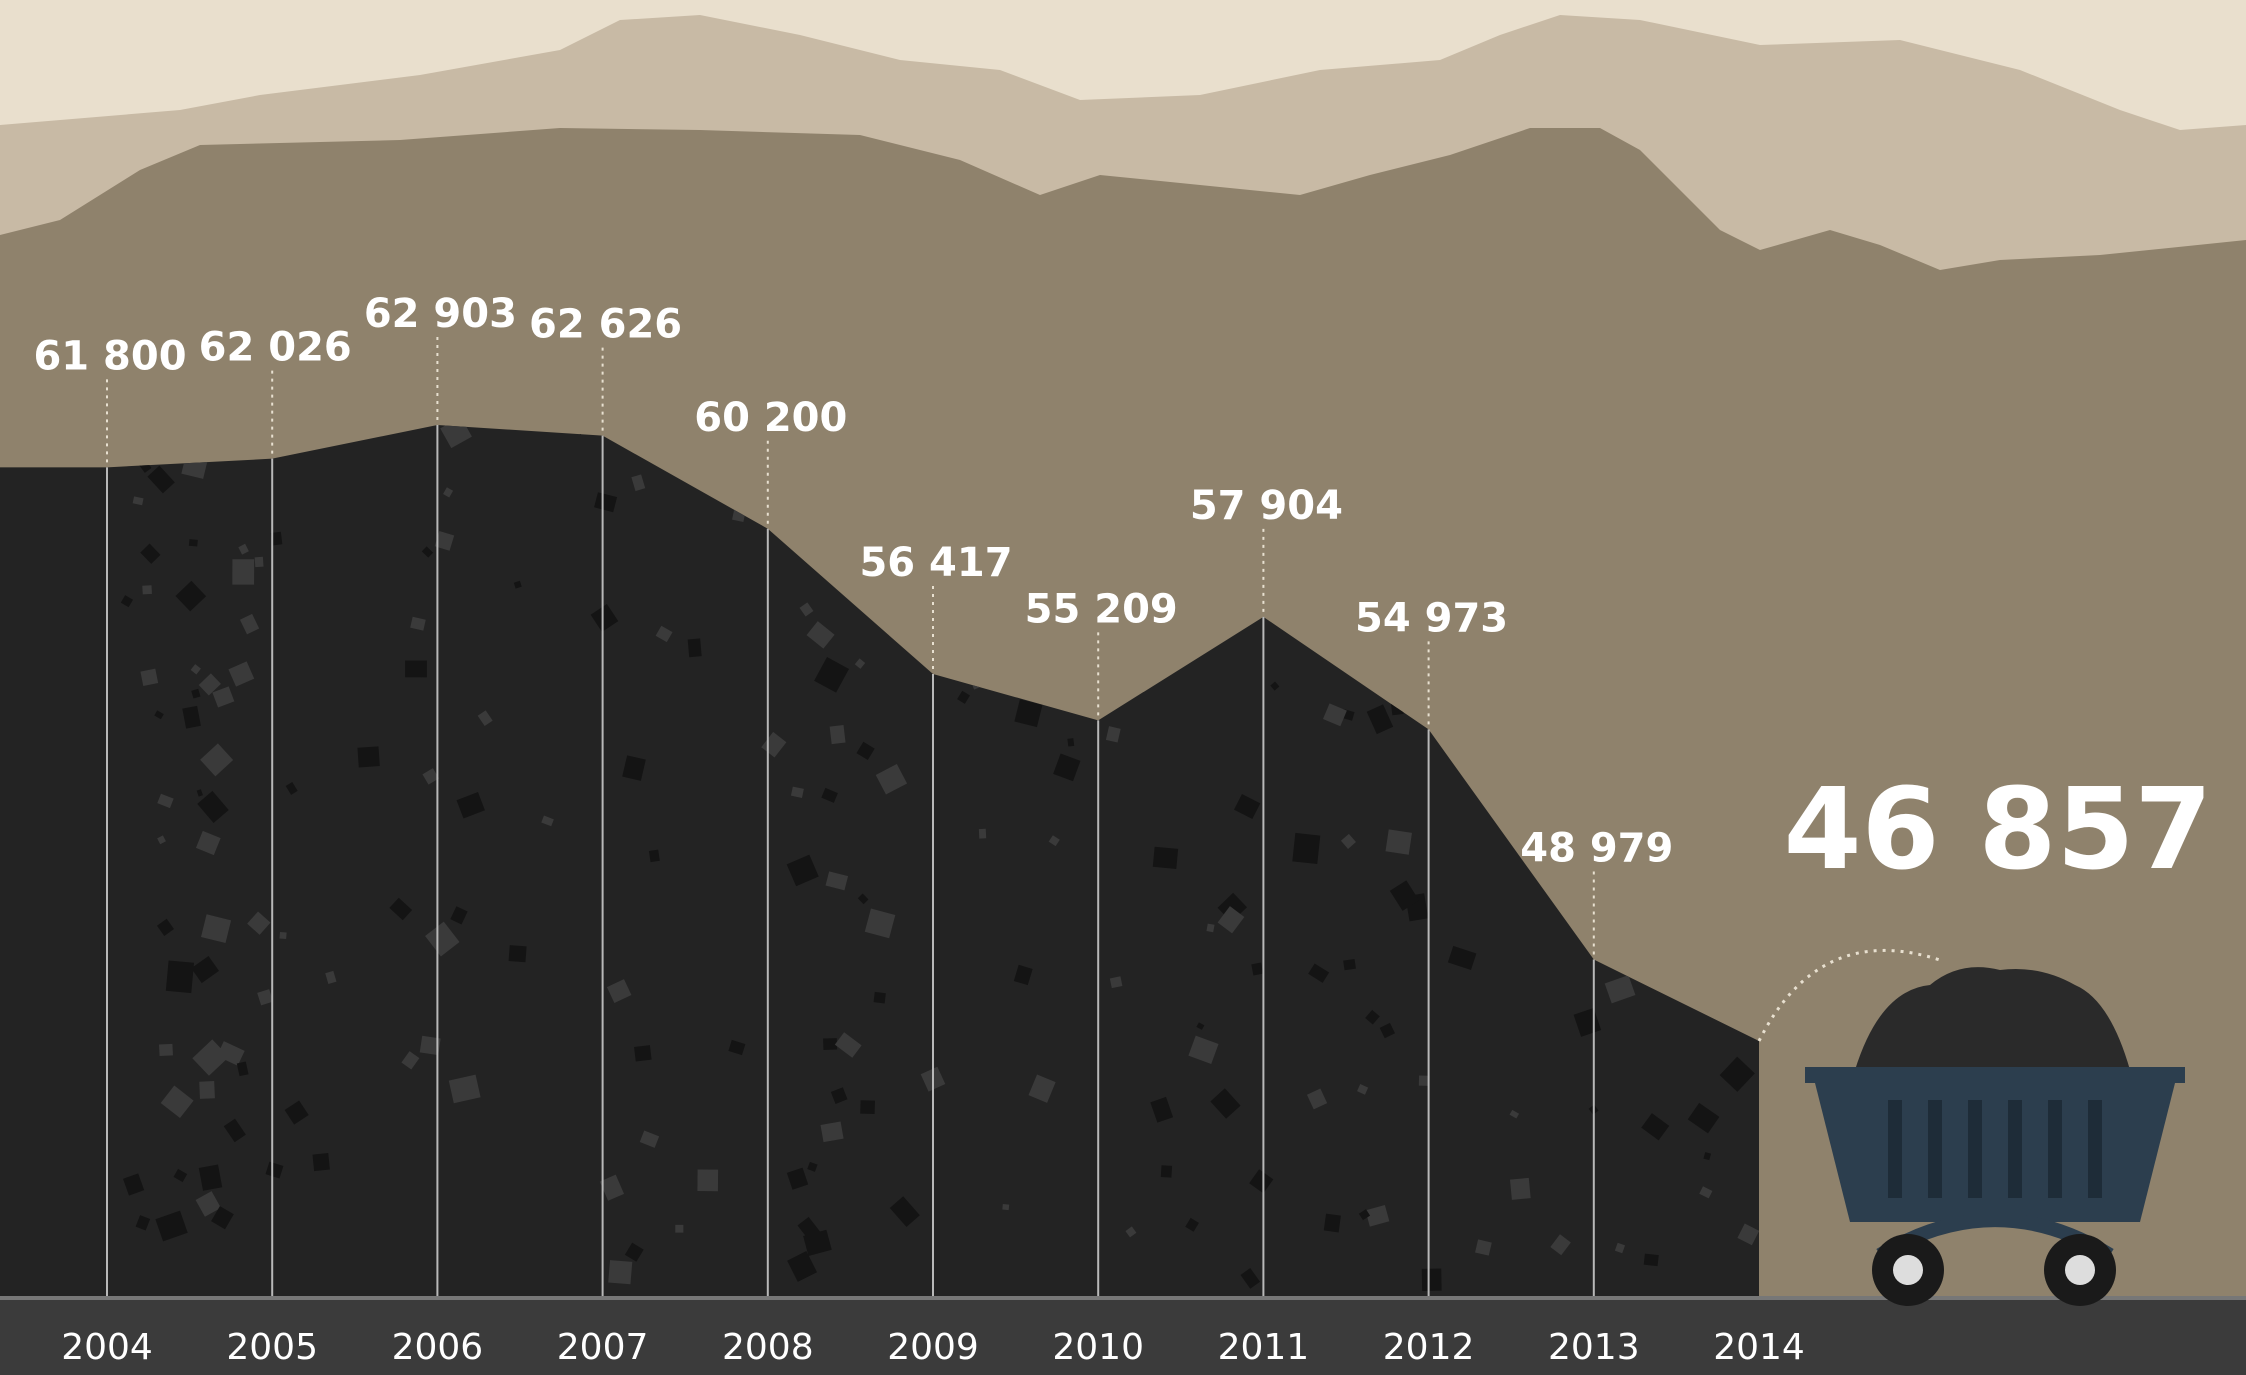 This screenshot has width=2246, height=1375. What do you see at coordinates (933, 1347) in the screenshot?
I see `year-label: 2009` at bounding box center [933, 1347].